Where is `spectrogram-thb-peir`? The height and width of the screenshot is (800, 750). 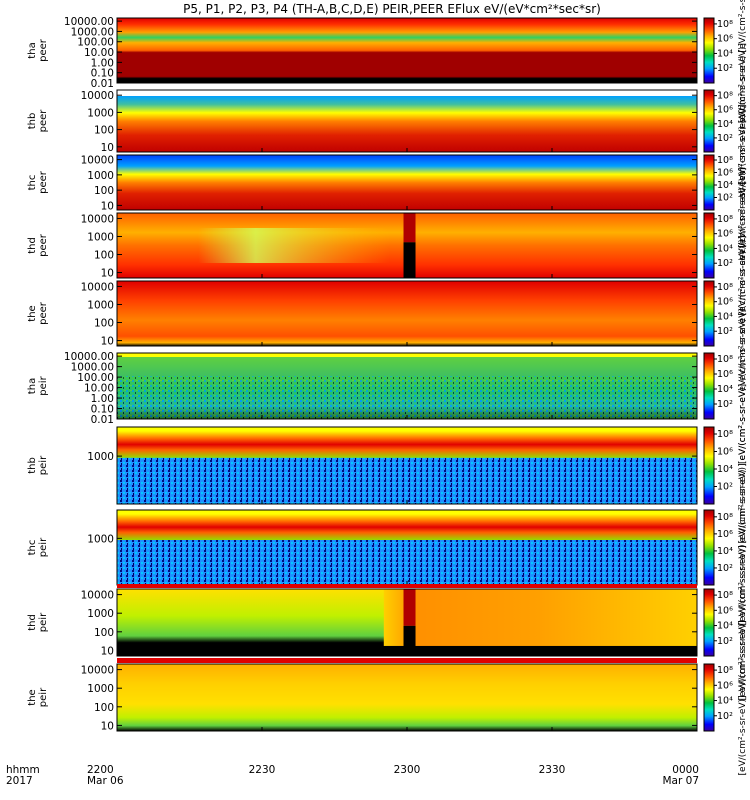
spectrogram-thb-peir is located at coordinates (407, 444).